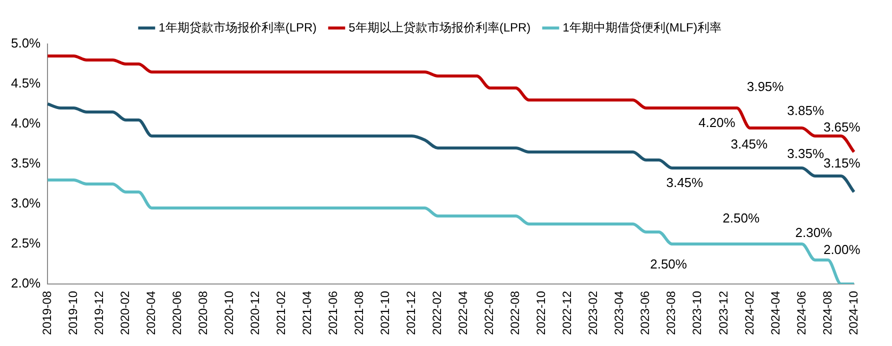 This screenshot has height=346, width=892. What do you see at coordinates (411, 313) in the screenshot?
I see `x-tick-label: 2021-12` at bounding box center [411, 313].